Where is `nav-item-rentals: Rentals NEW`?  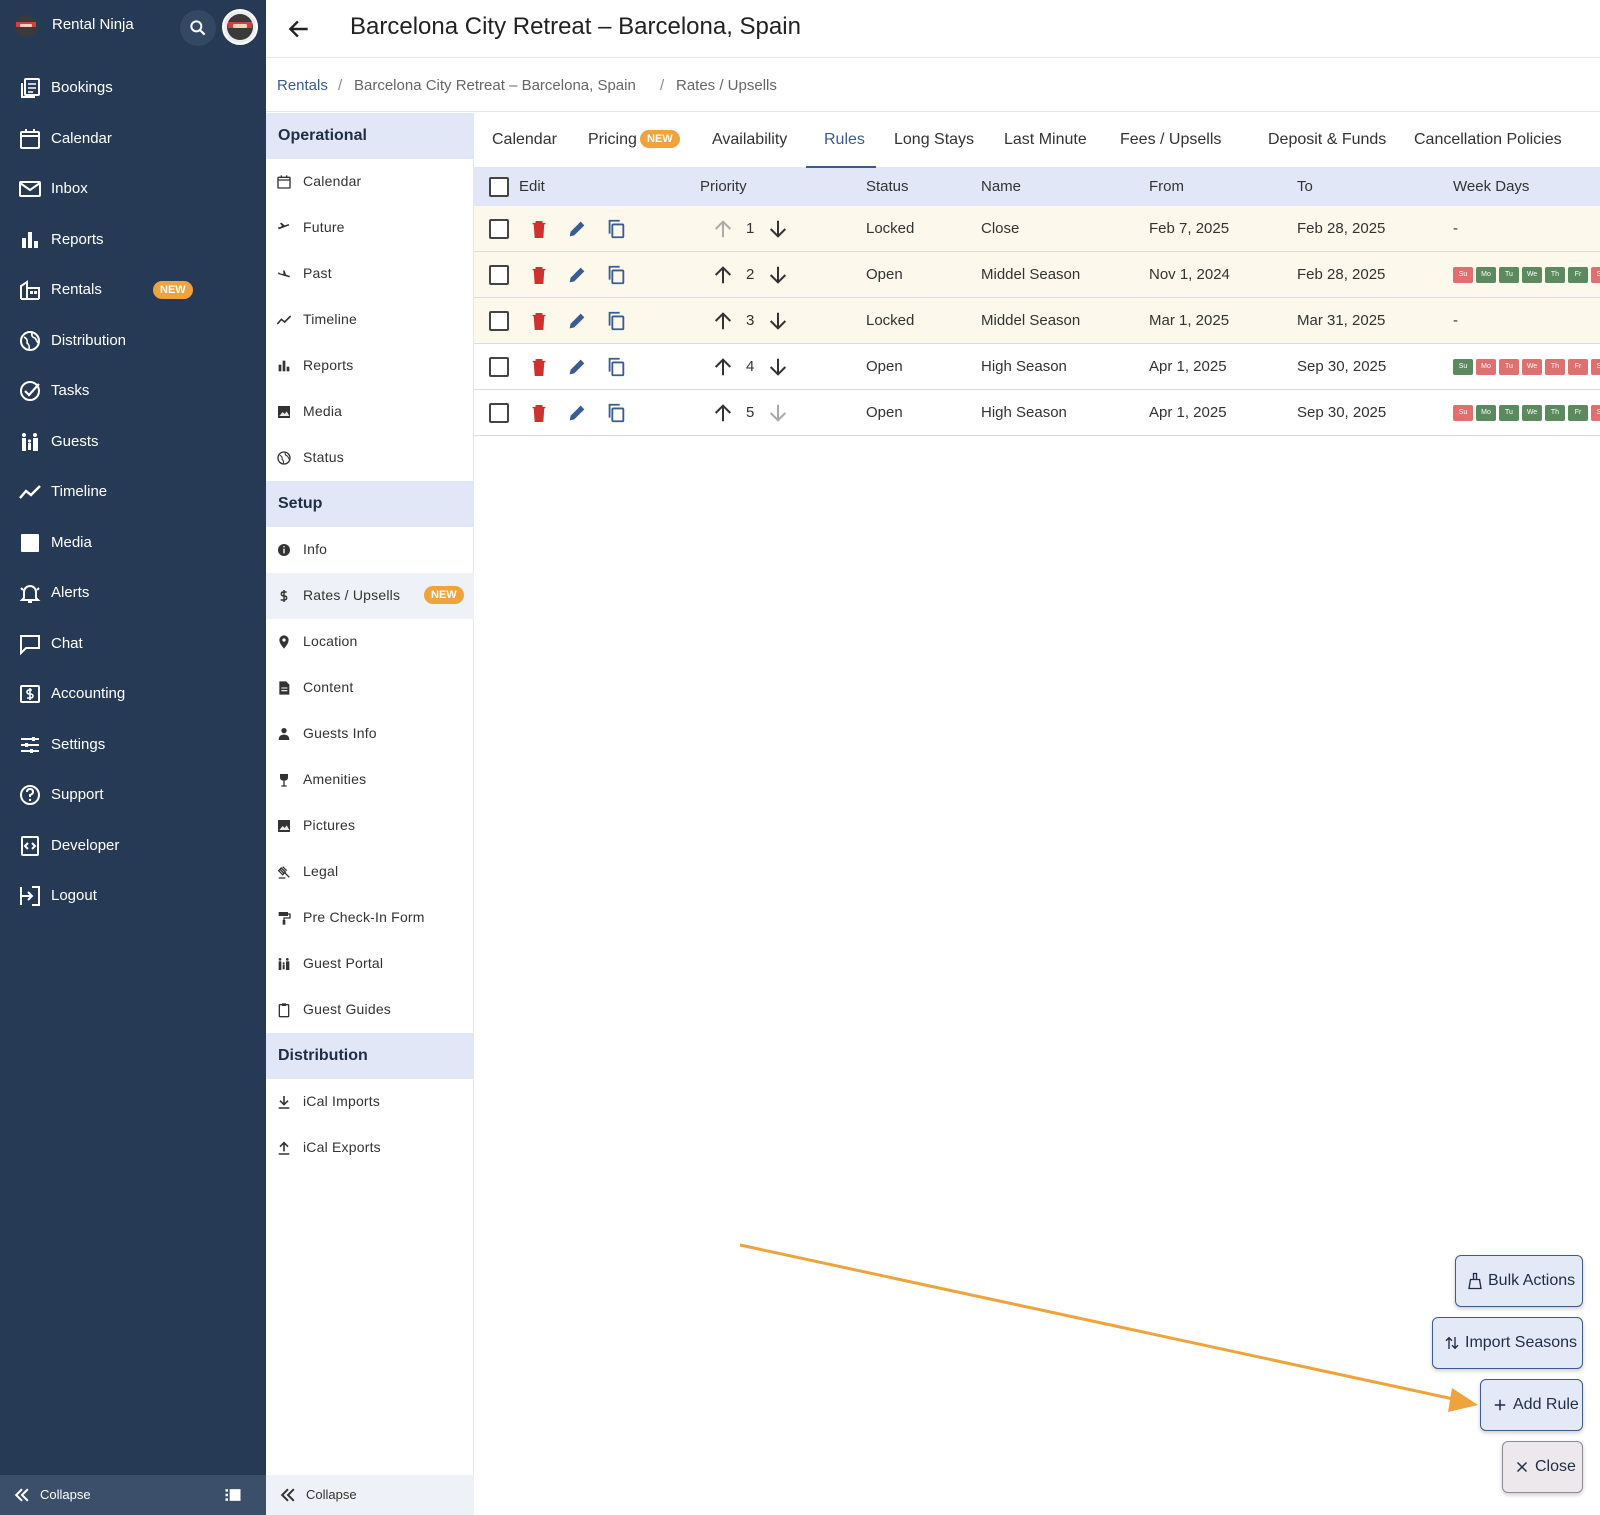 nav-item-rentals: Rentals NEW is located at coordinates (133, 290).